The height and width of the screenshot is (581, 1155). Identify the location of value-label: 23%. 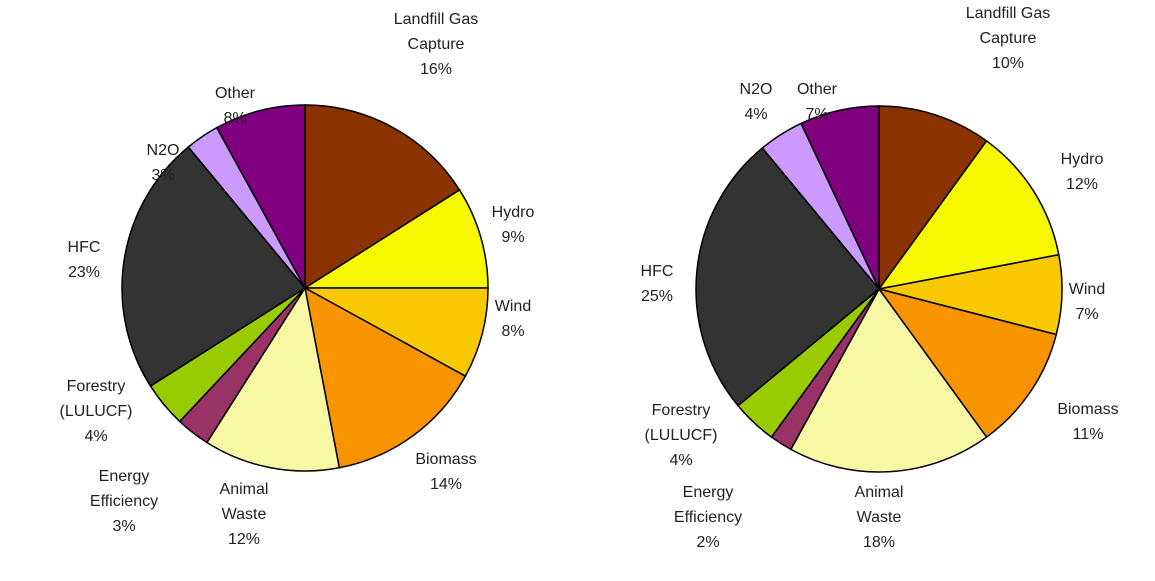
(84, 272).